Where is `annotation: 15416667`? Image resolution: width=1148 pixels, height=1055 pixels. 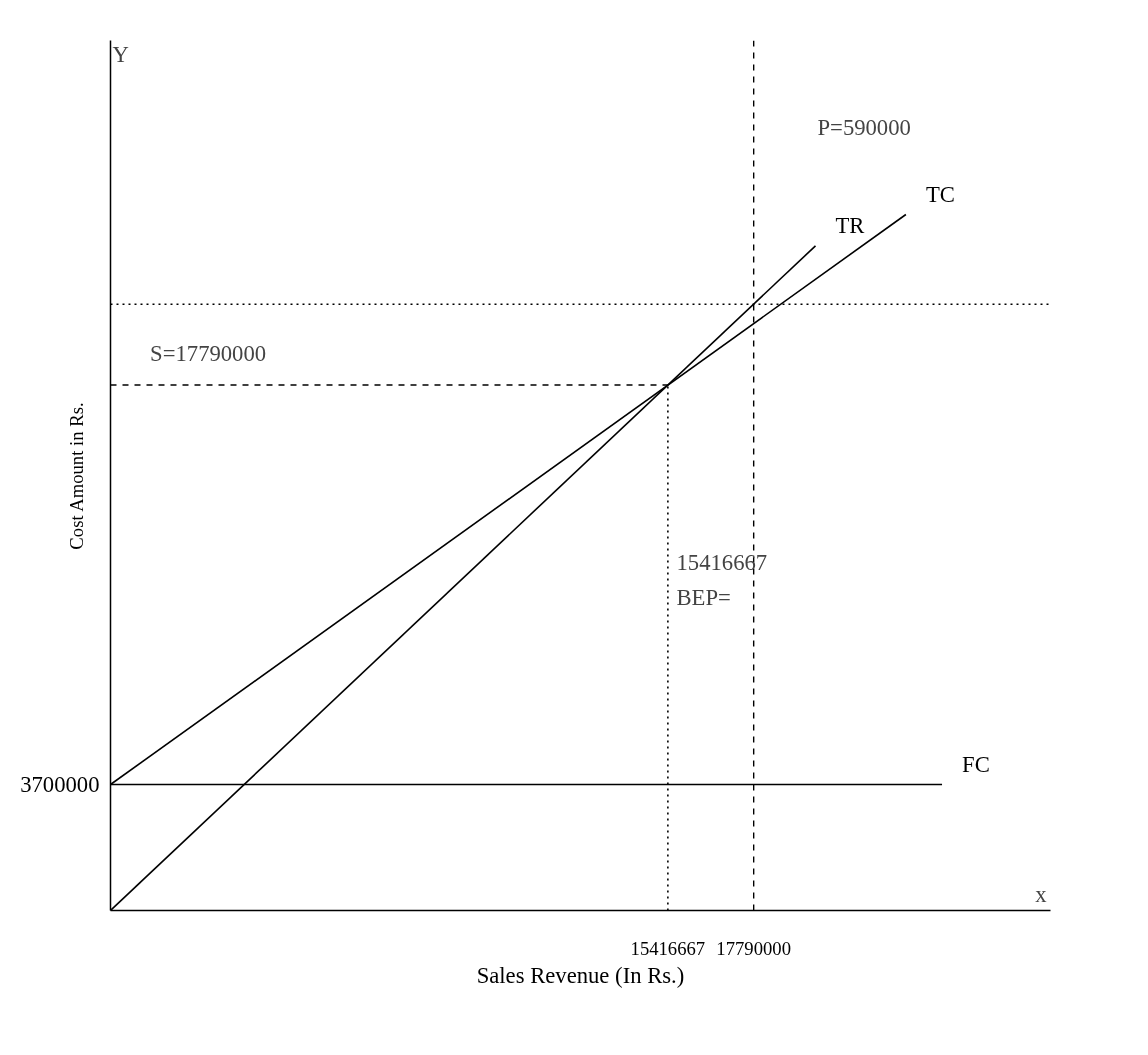
annotation: 15416667 is located at coordinates (722, 562).